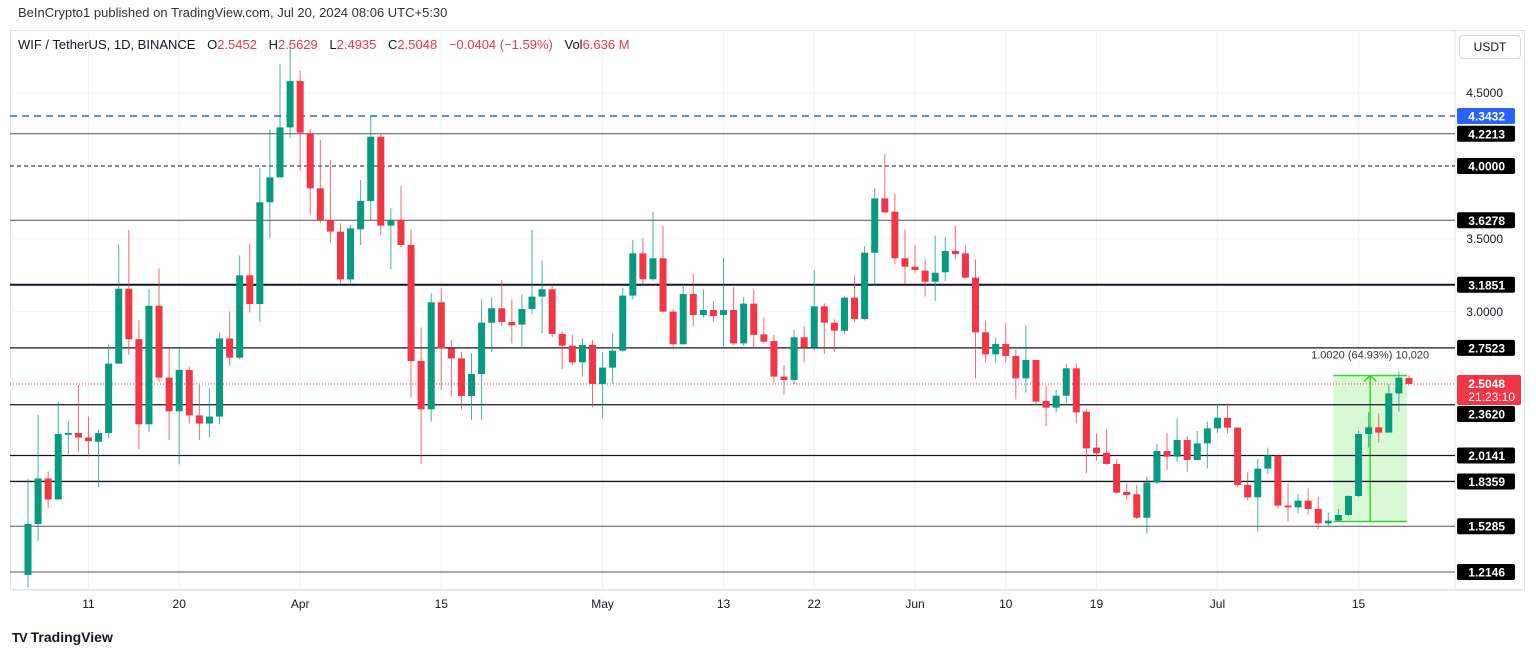 This screenshot has width=1536, height=656. I want to click on time-tick-label: Apr, so click(300, 604).